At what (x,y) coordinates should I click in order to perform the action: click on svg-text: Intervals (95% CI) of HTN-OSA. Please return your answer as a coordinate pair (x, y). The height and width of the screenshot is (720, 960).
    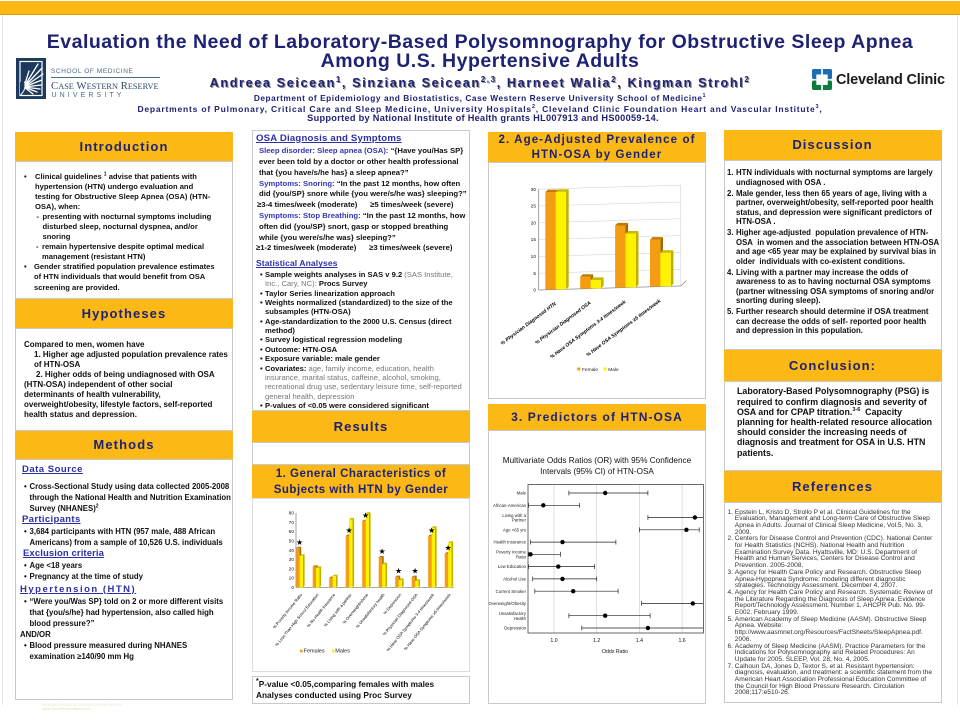
    Looking at the image, I should click on (597, 471).